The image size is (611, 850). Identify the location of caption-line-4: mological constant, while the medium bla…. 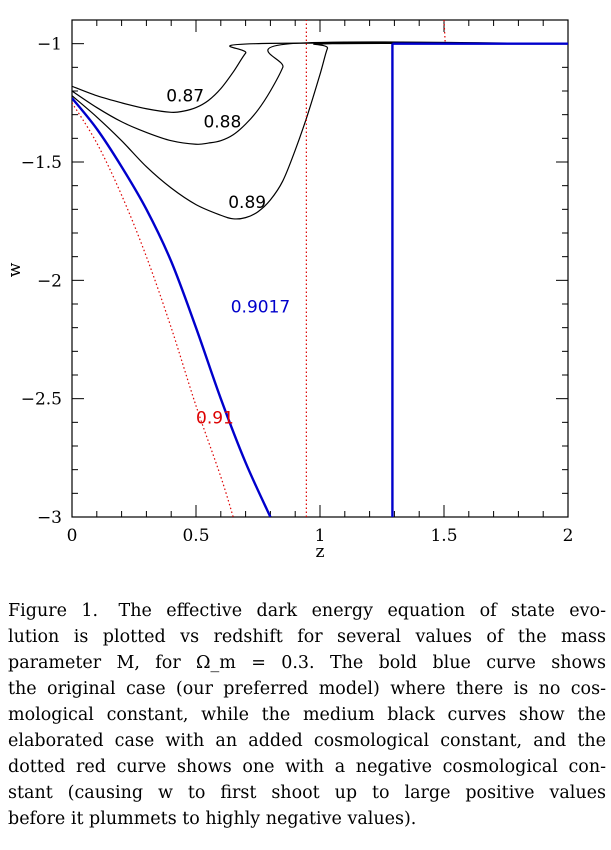
(307, 715).